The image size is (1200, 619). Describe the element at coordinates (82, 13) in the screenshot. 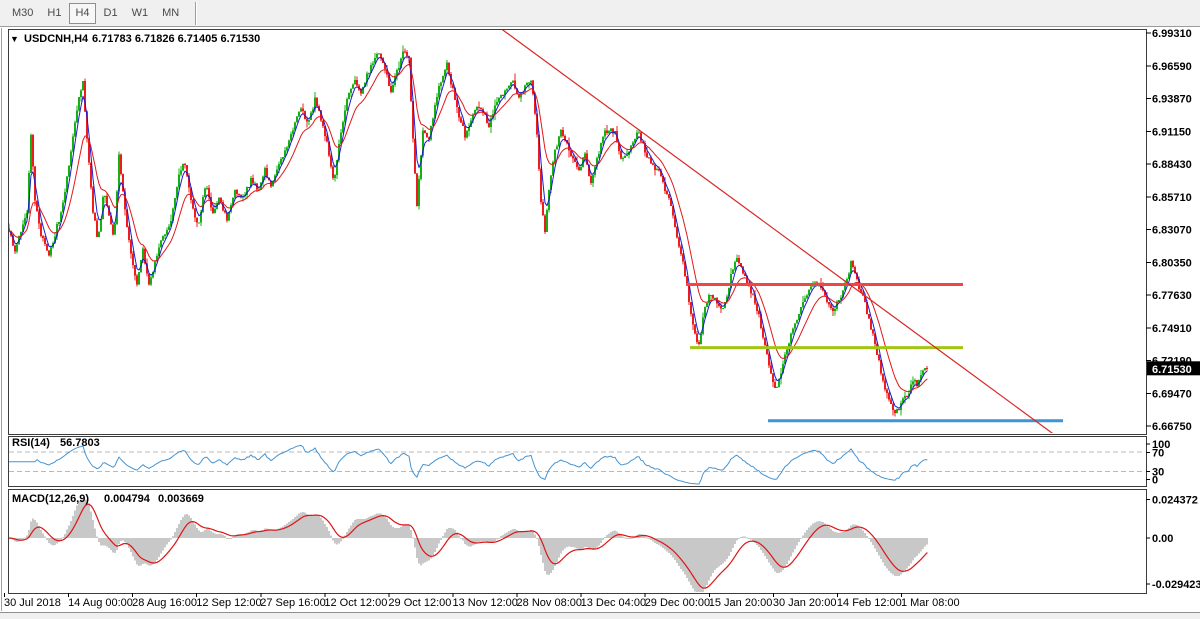

I see `timeframe-button-h4: H4` at that location.